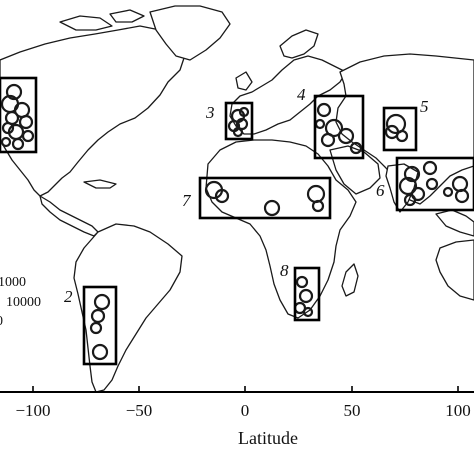  Describe the element at coordinates (244, 81) in the screenshot. I see `british-isles-outline` at that location.